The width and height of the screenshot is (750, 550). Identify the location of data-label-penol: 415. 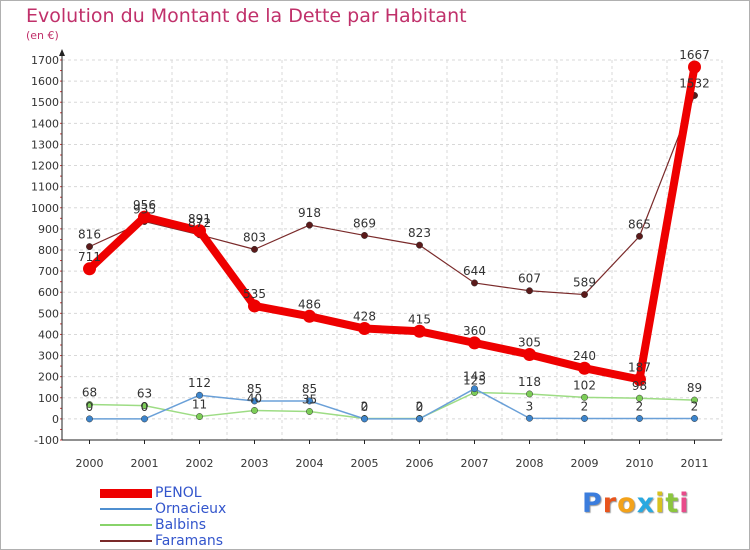
(419, 319).